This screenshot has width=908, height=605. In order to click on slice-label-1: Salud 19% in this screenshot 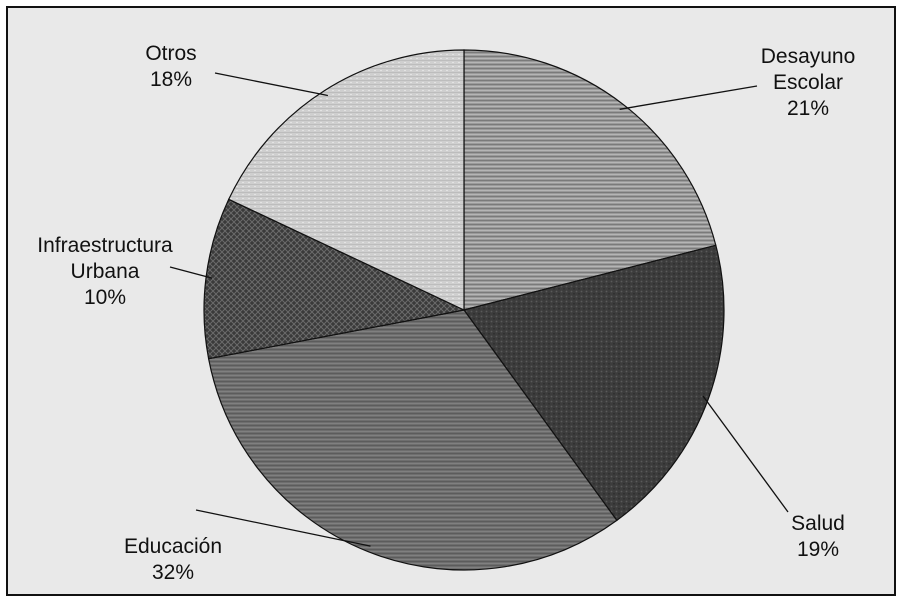, I will do `click(818, 536)`.